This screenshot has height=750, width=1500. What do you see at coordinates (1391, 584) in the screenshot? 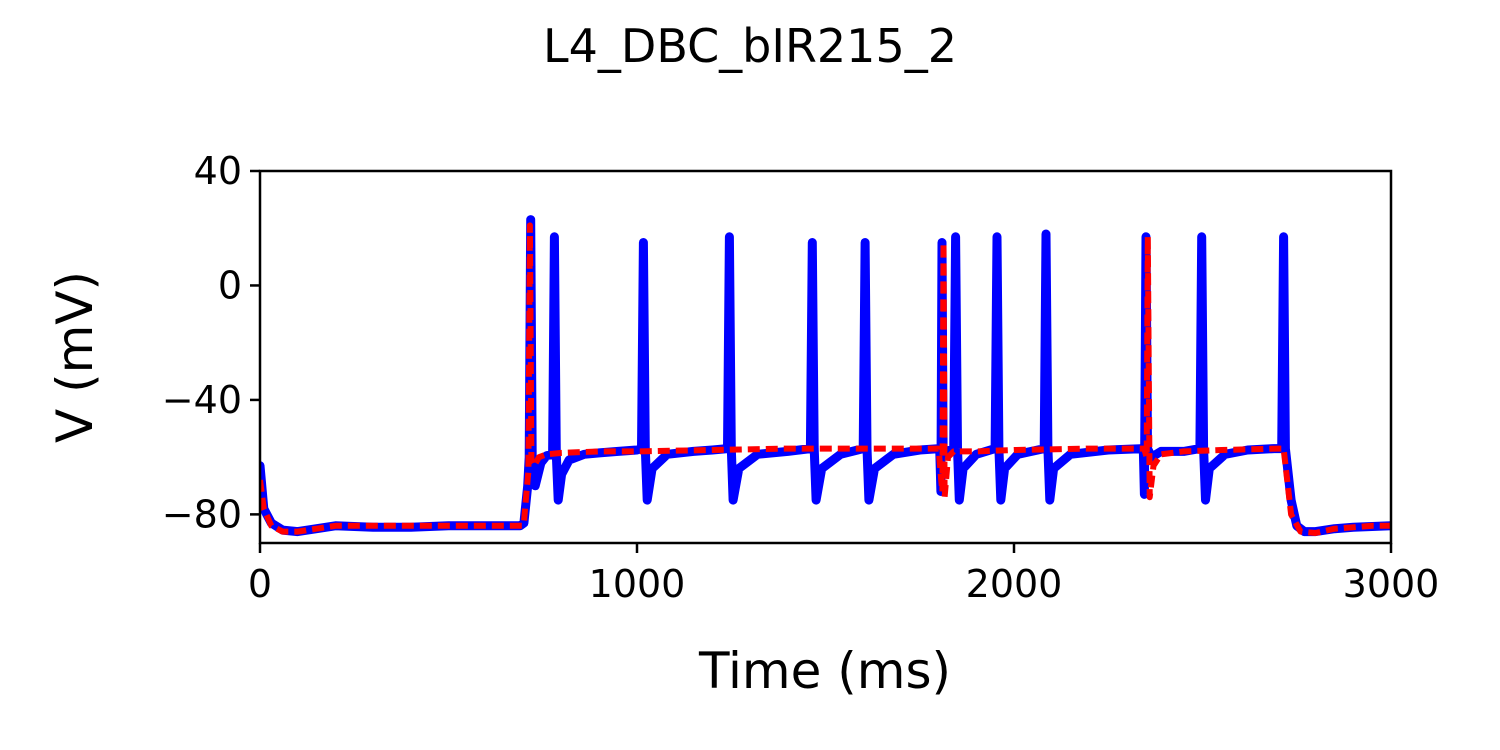
I see `x-tick-label: 3000` at bounding box center [1391, 584].